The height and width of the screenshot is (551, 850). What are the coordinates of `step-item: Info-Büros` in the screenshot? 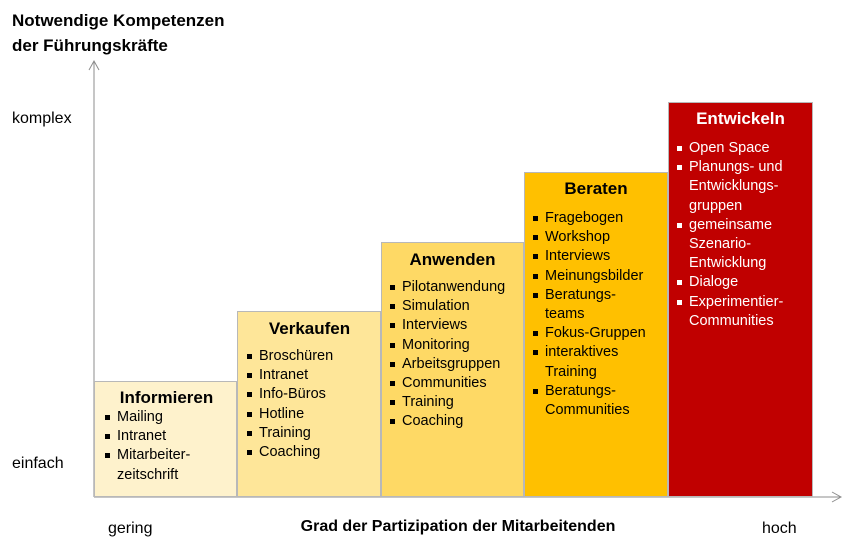 It's located at (309, 394).